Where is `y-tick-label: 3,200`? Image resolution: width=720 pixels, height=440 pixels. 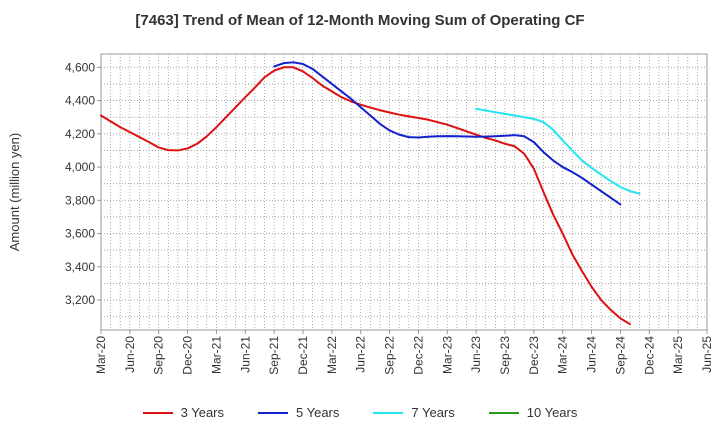
y-tick-label: 3,200 is located at coordinates (80, 300).